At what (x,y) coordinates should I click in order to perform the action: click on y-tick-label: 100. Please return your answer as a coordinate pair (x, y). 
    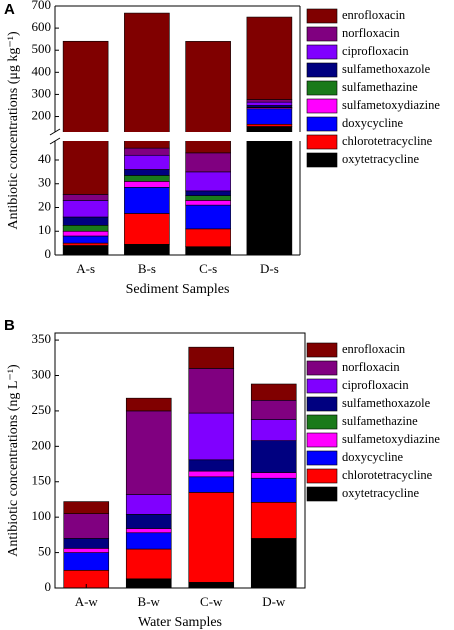
    Looking at the image, I should click on (42, 515).